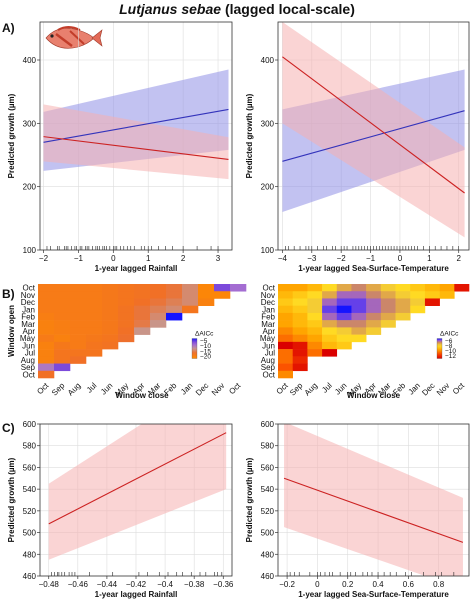 The width and height of the screenshot is (474, 609). I want to click on x-tick-label: −4, so click(283, 258).